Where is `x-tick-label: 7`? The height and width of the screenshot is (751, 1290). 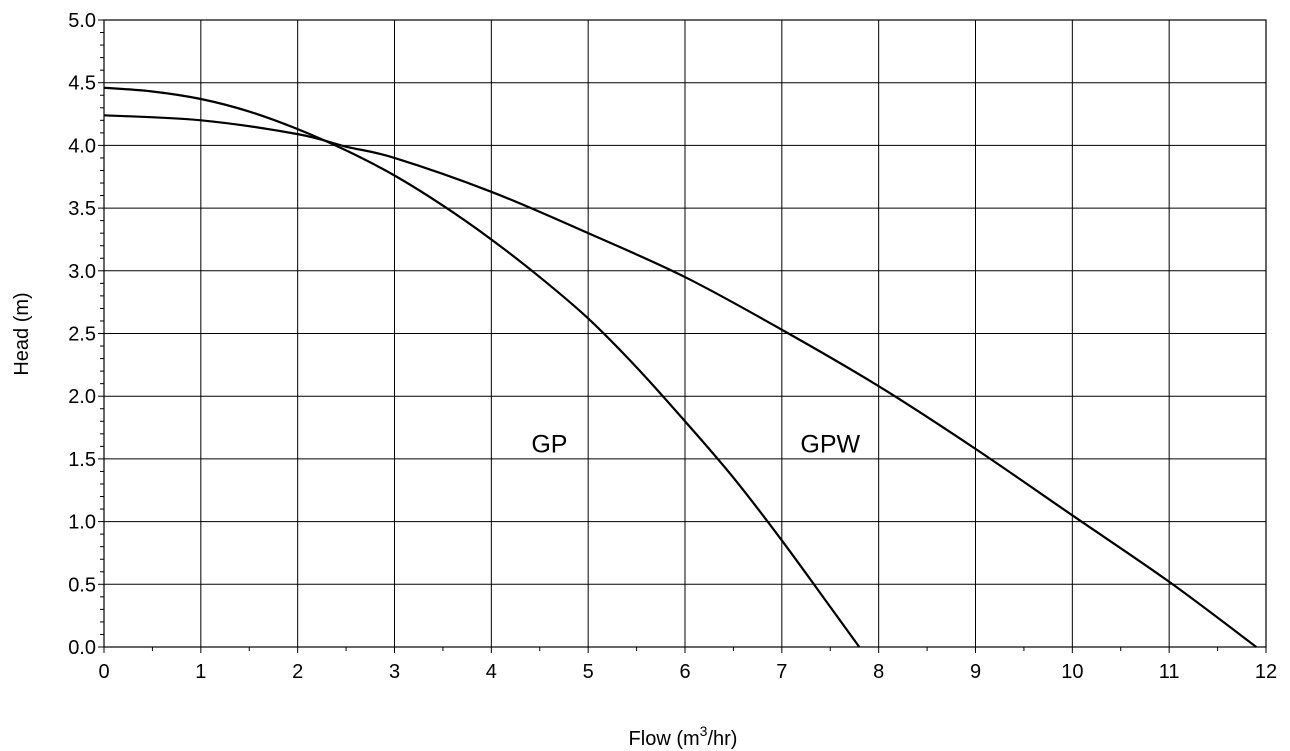
x-tick-label: 7 is located at coordinates (781, 672).